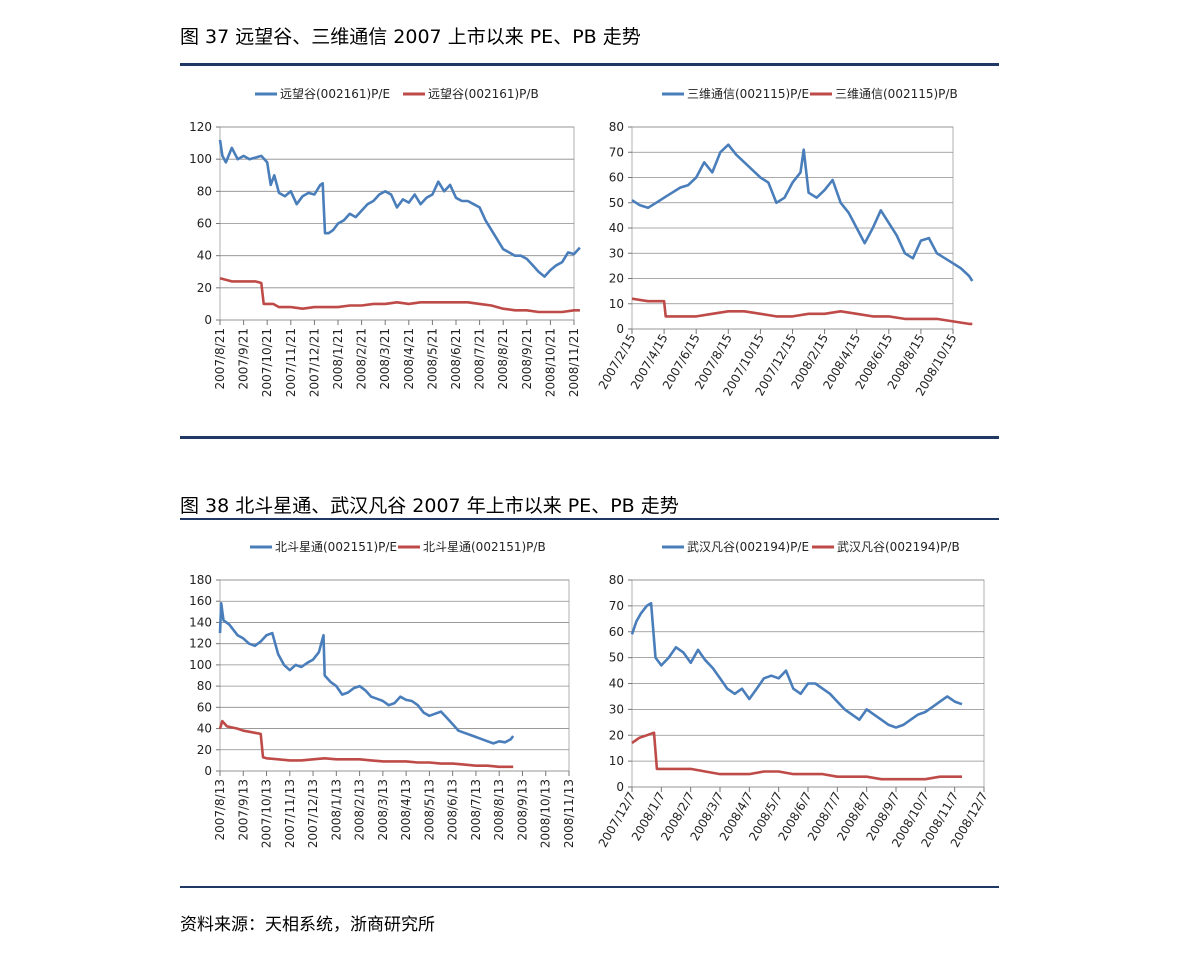 This screenshot has width=1191, height=956. Describe the element at coordinates (748, 547) in the screenshot. I see `legend-pe-label: 武汉凡谷(002194)P/E` at that location.